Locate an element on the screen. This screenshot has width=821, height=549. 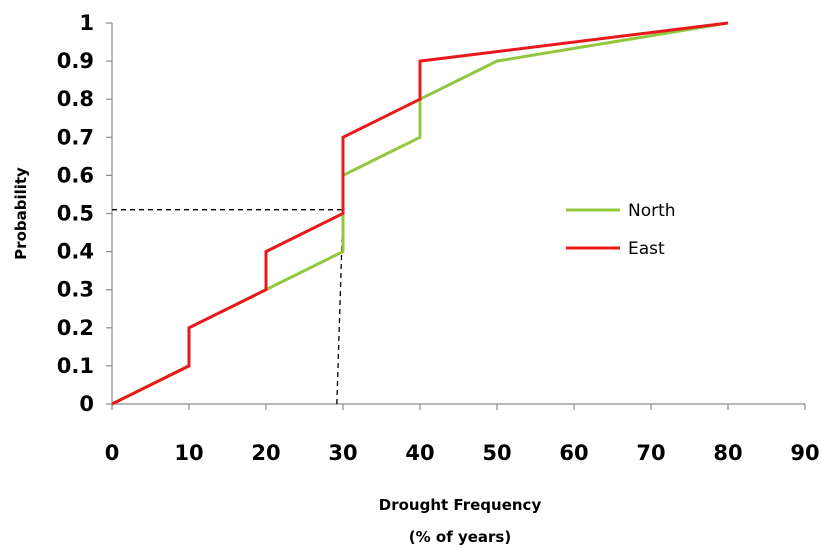
y-tick-label: 0.1 is located at coordinates (75, 366).